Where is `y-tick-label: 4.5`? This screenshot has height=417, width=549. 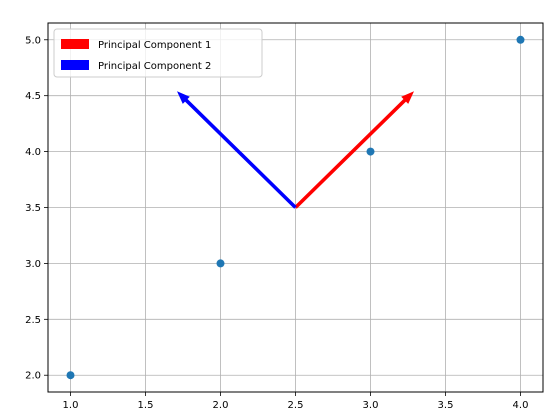 y-tick-label: 4.5 is located at coordinates (33, 96).